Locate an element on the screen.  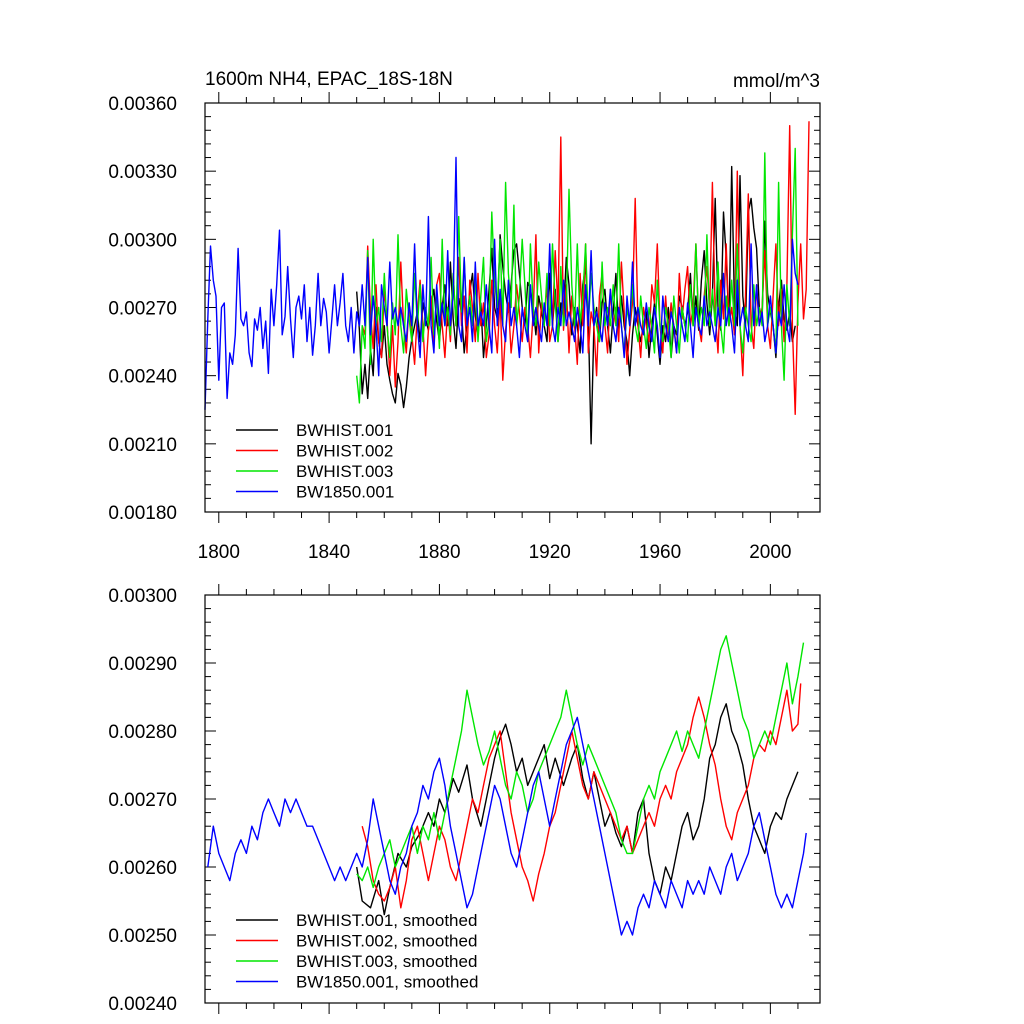
top-xtick-label: 1840 is located at coordinates (329, 552).